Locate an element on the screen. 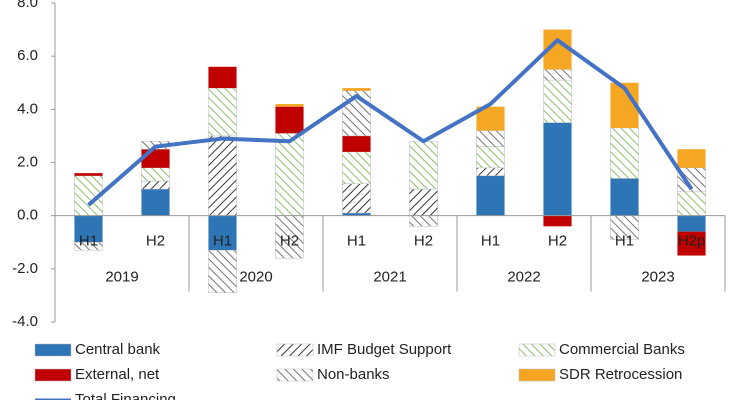 The image size is (730, 400). x-tick-label: H2p is located at coordinates (692, 241).